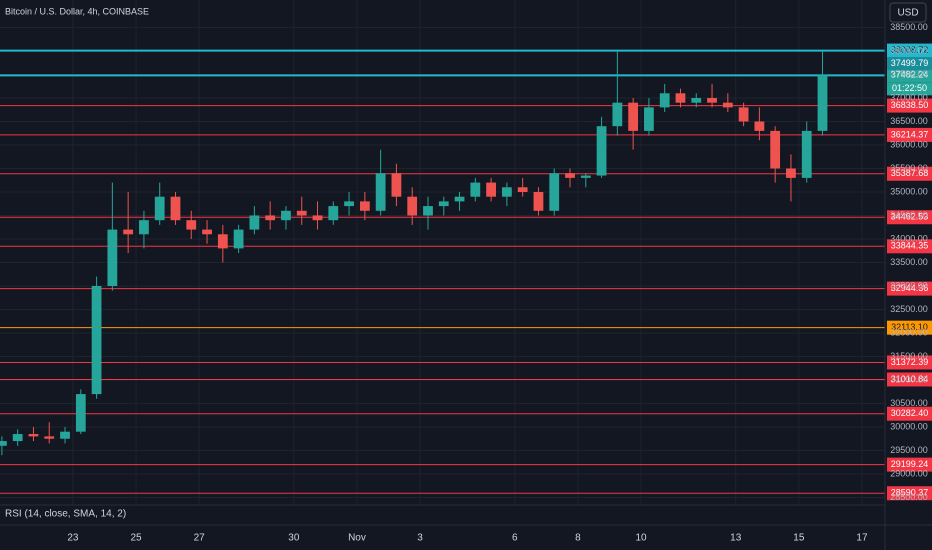 This screenshot has width=932, height=550. I want to click on x-tick-label: 6, so click(515, 538).